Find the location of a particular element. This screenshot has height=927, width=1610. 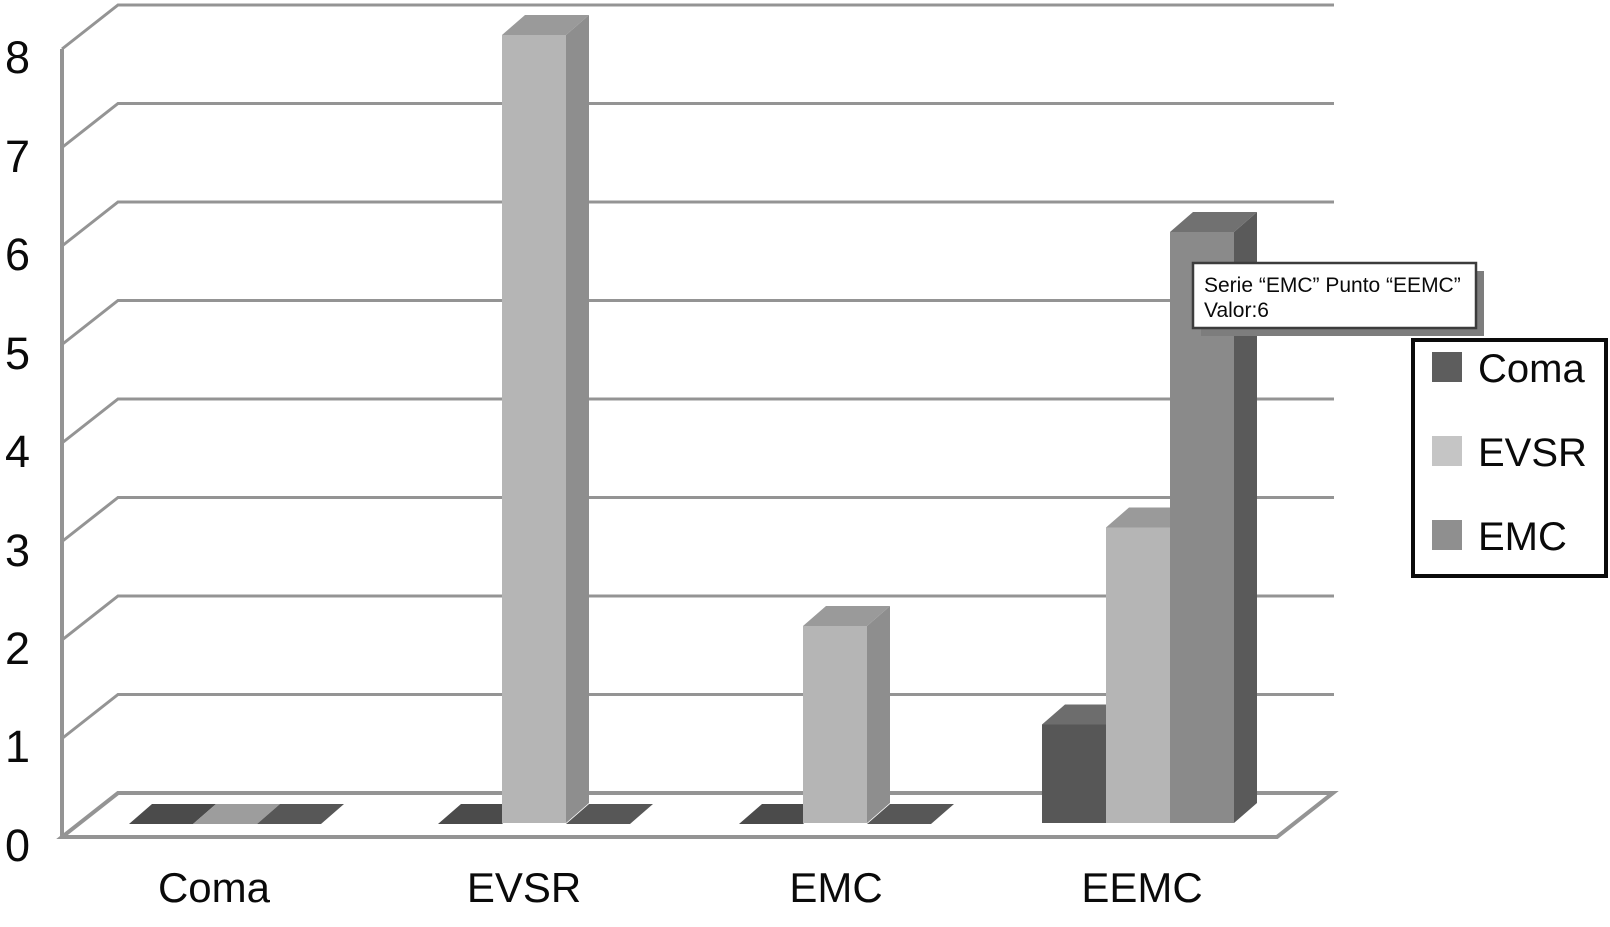

legend-swatch-evsr is located at coordinates (1447, 451).